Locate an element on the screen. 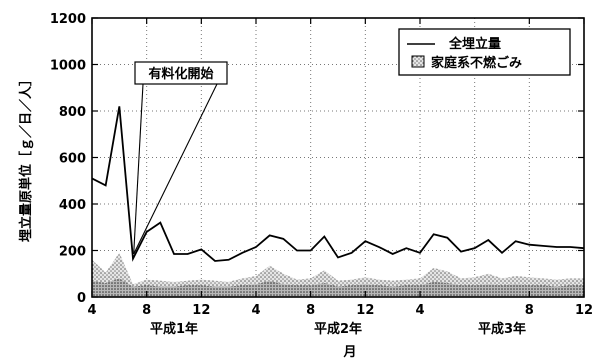  areas is located at coordinates (338, 274).